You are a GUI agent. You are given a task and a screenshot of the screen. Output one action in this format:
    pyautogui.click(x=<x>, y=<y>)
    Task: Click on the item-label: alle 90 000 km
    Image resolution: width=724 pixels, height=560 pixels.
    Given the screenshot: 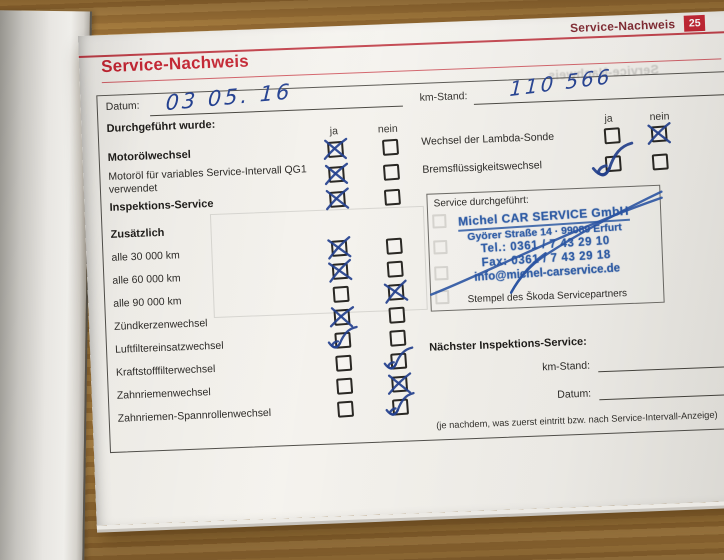 What is the action you would take?
    pyautogui.click(x=147, y=302)
    